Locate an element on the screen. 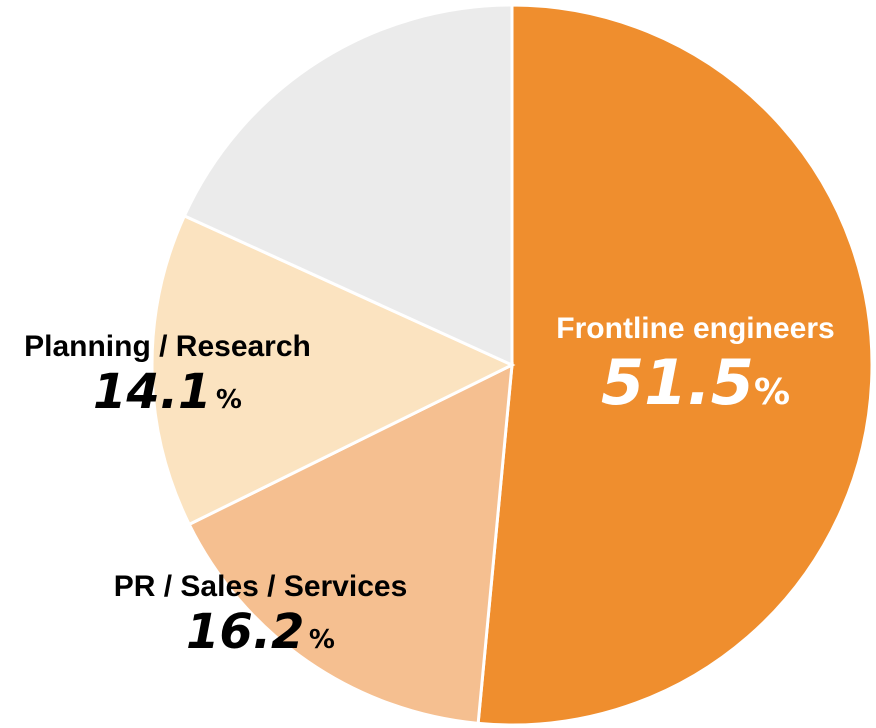 The width and height of the screenshot is (876, 728). slice-name: Frontline engineers is located at coordinates (695, 328).